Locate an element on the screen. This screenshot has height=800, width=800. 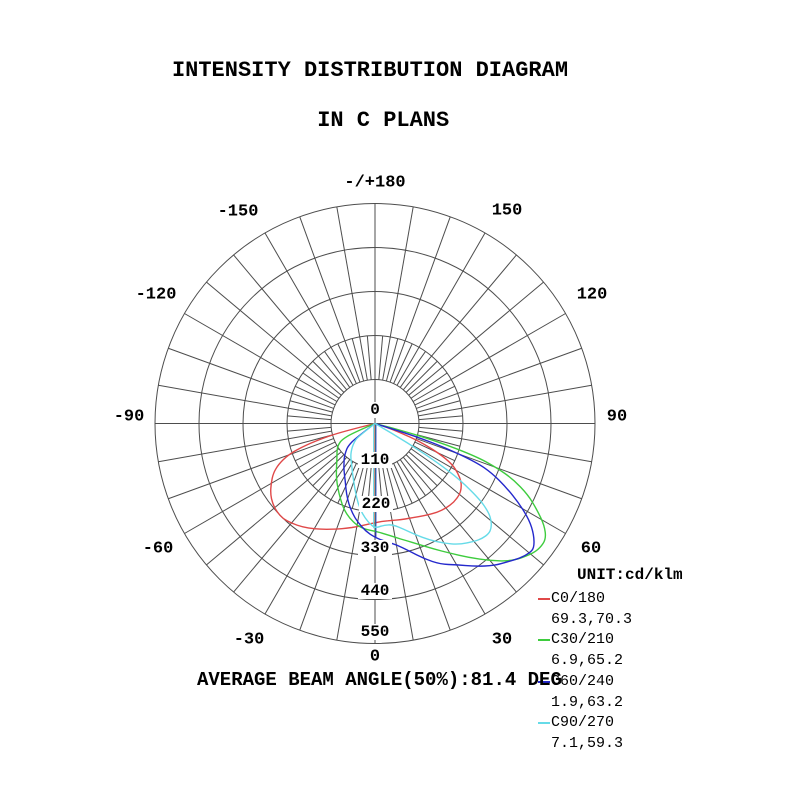
legend-entry-C90-270: C90/270 7.1,59.3 is located at coordinates (654, 733).